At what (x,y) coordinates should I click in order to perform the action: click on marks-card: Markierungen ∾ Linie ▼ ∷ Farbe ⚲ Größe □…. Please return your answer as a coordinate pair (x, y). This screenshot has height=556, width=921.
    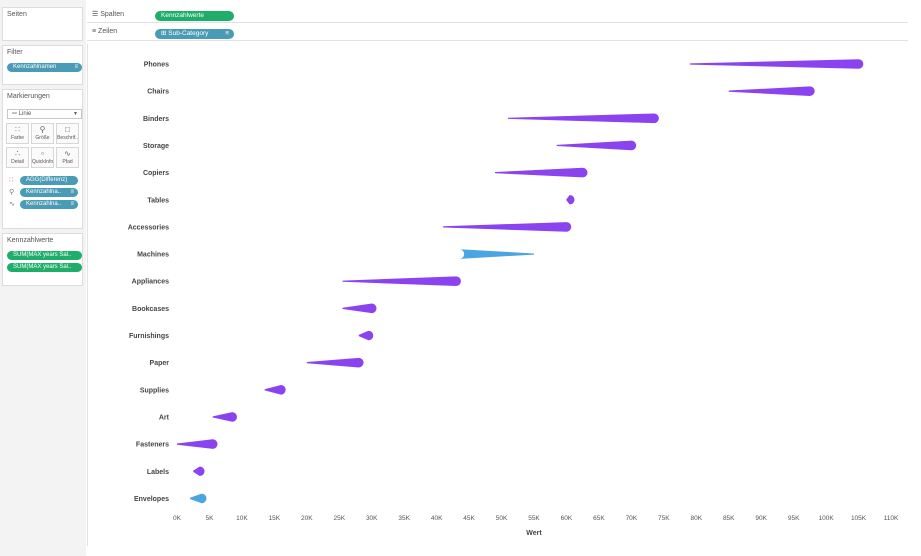
    Looking at the image, I should click on (42, 159).